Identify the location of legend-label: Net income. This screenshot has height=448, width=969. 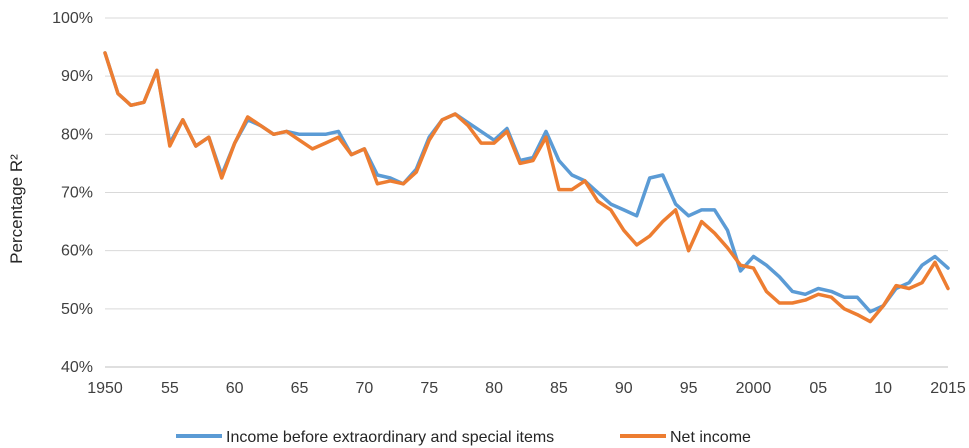
(710, 437).